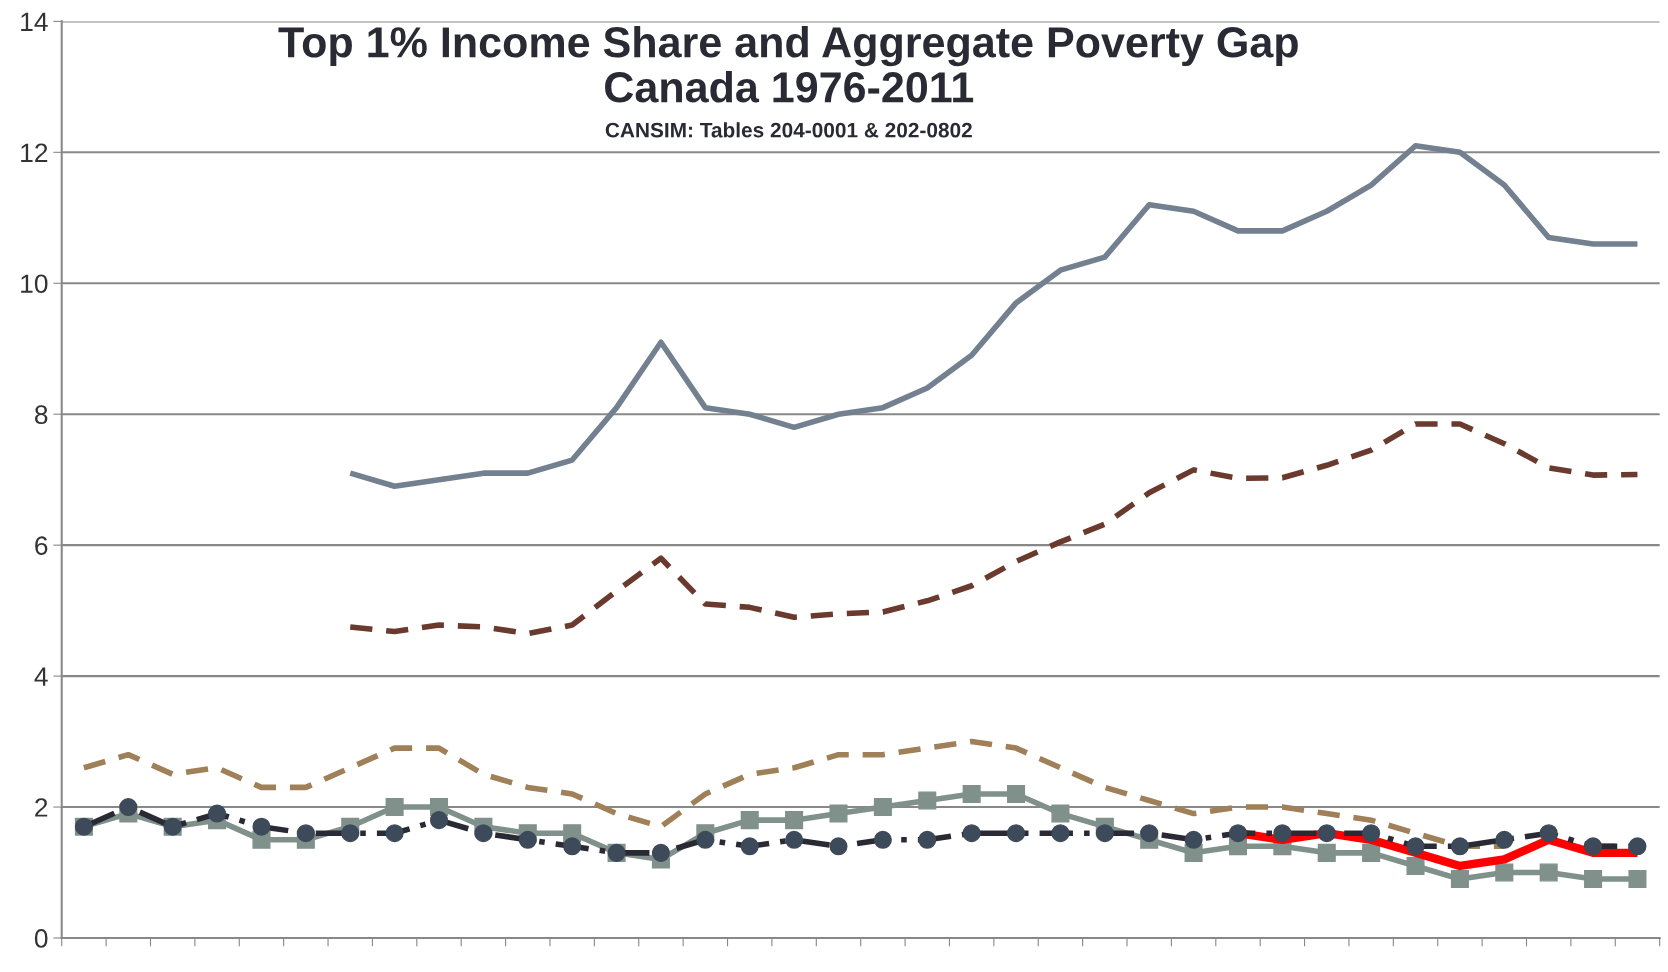 This screenshot has height=972, width=1668. What do you see at coordinates (41, 415) in the screenshot?
I see `y-tick-label: 8` at bounding box center [41, 415].